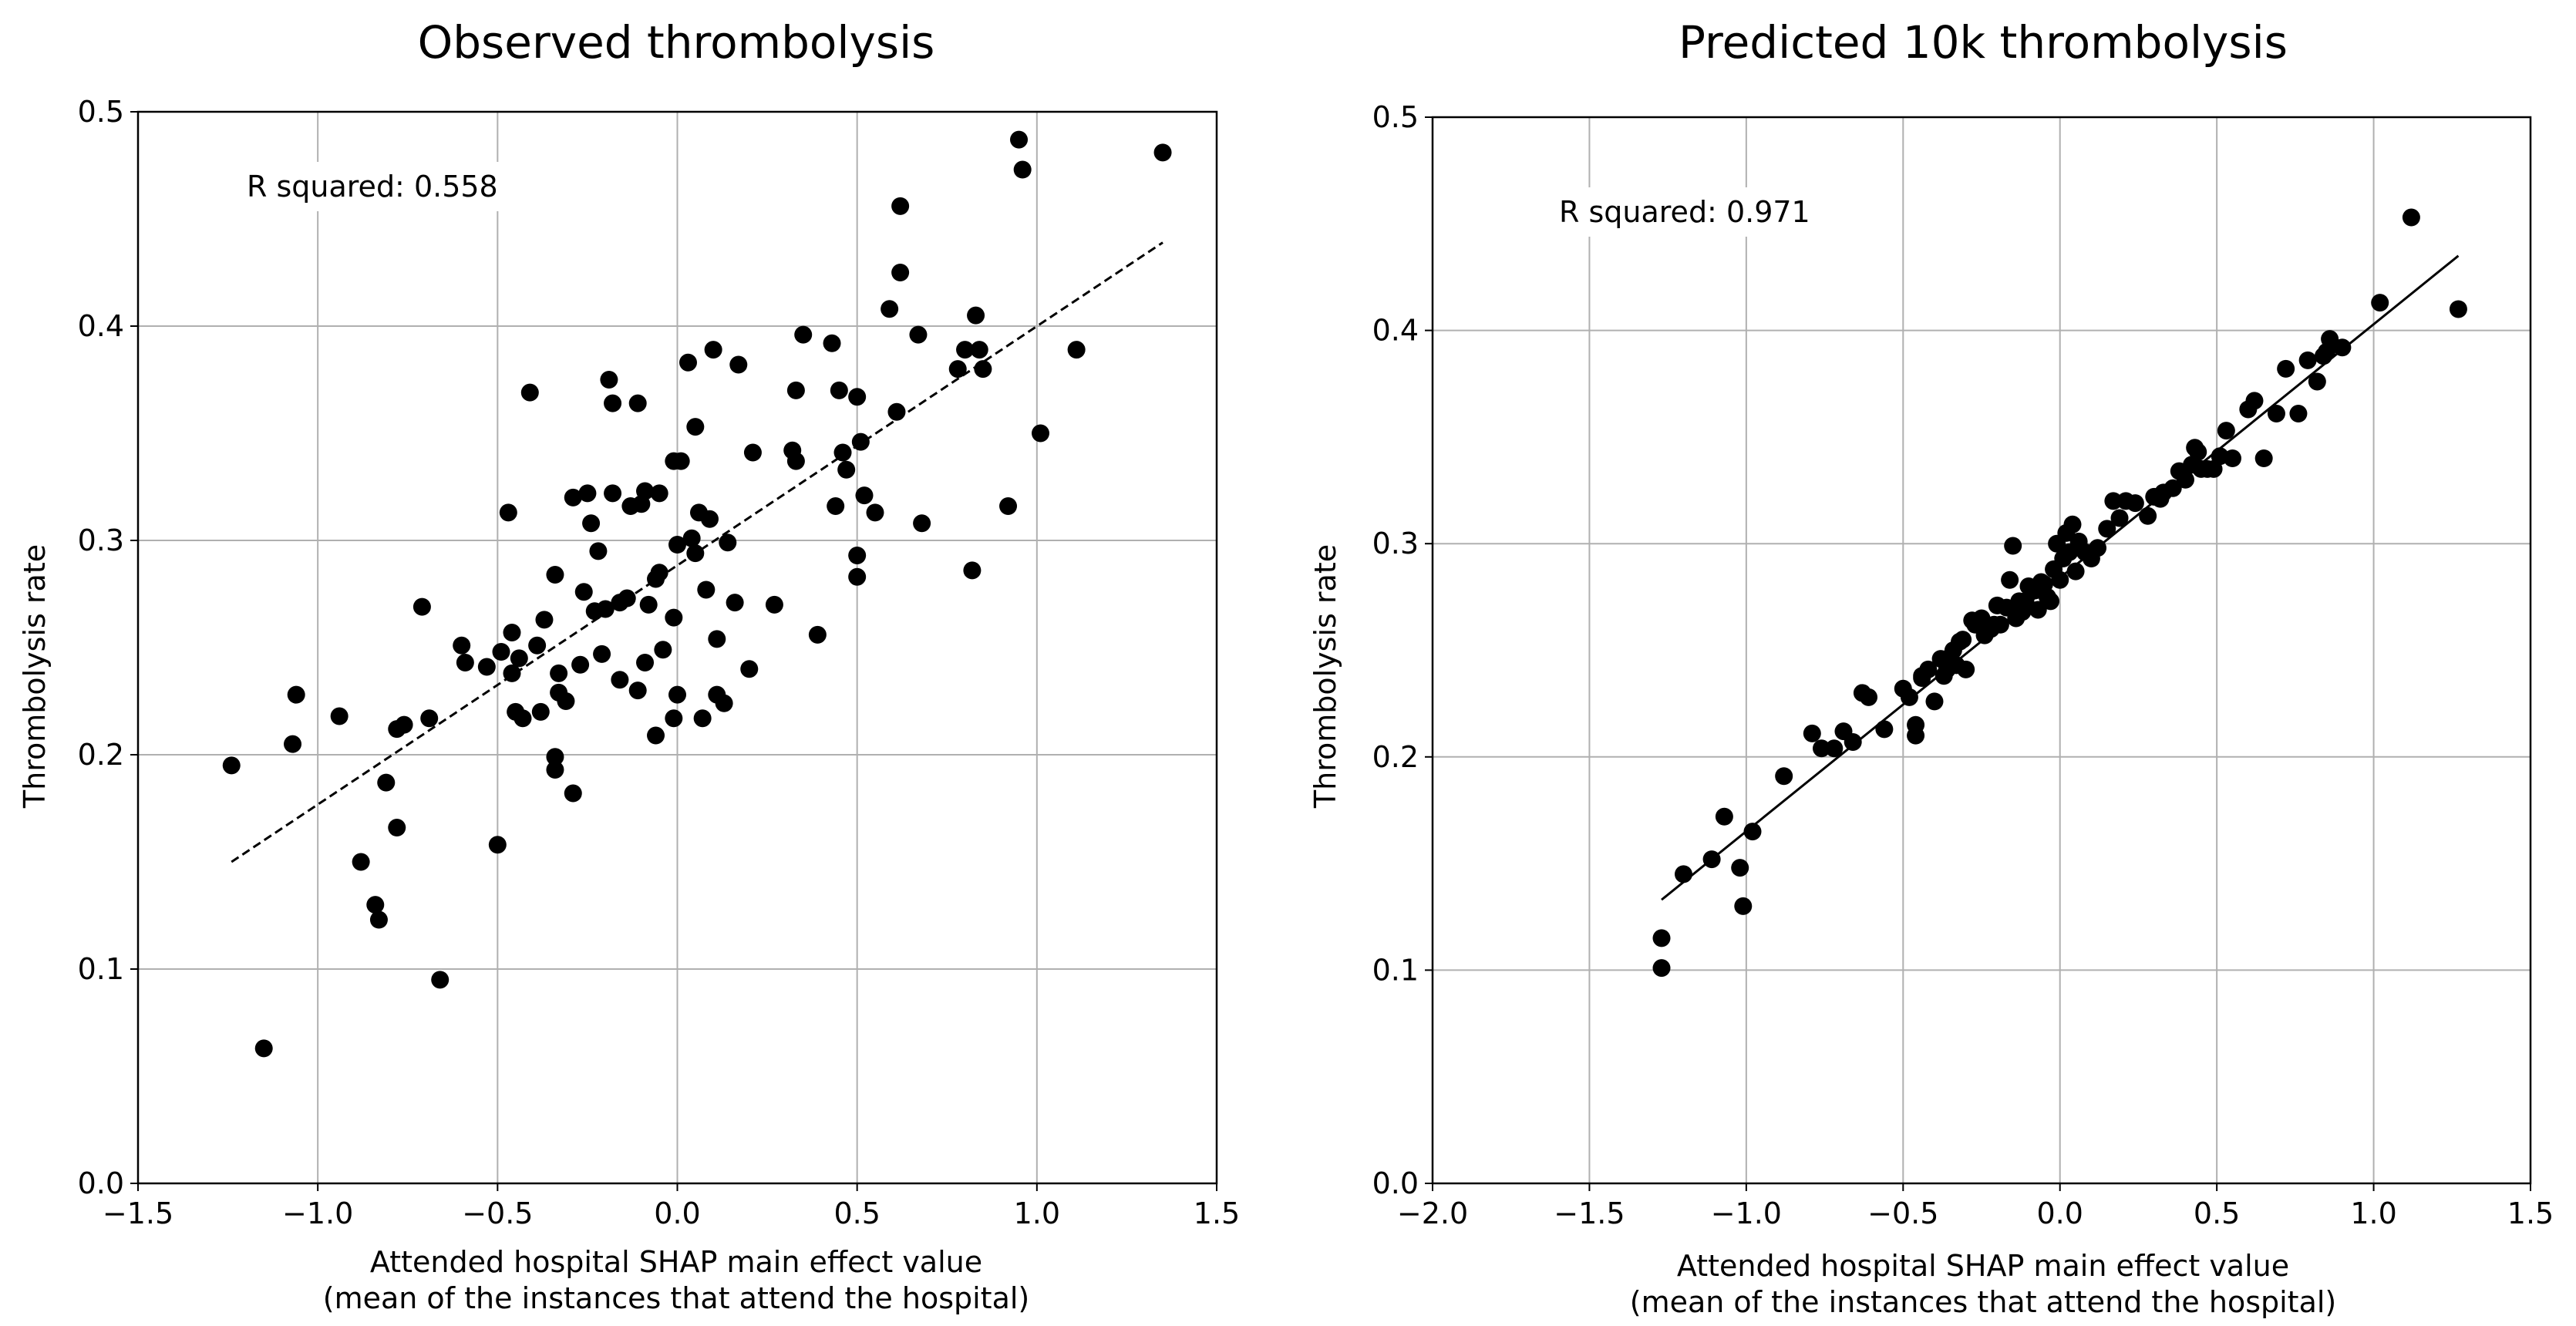  I want to click on x-tick-label: −2.0, so click(1432, 1213).